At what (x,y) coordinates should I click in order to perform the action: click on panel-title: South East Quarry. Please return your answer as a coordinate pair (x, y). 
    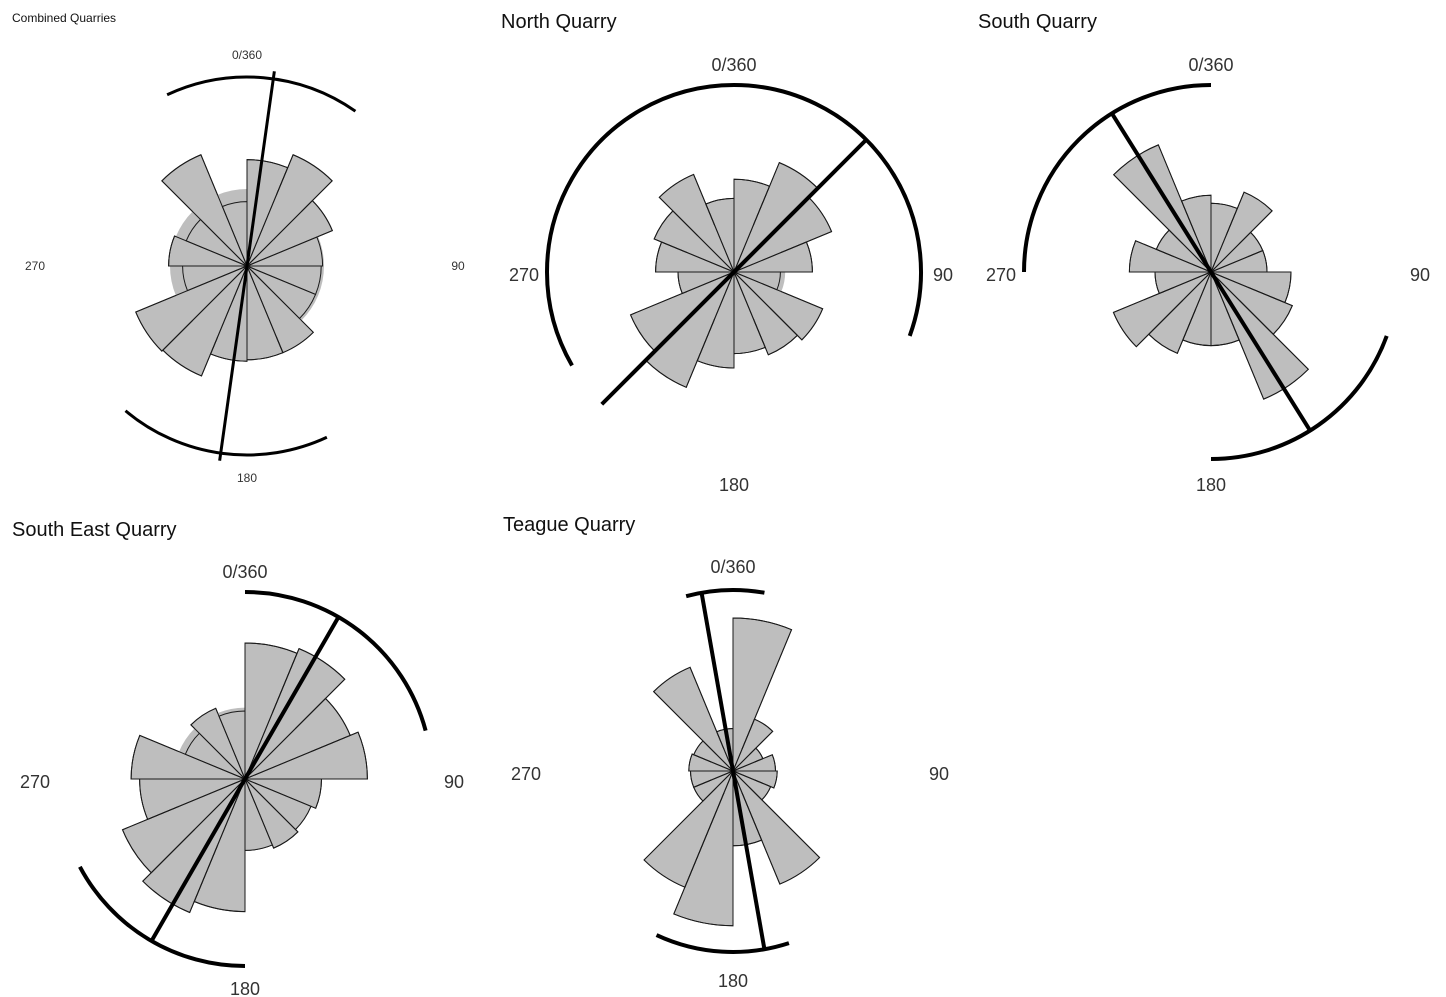
    Looking at the image, I should click on (94, 530).